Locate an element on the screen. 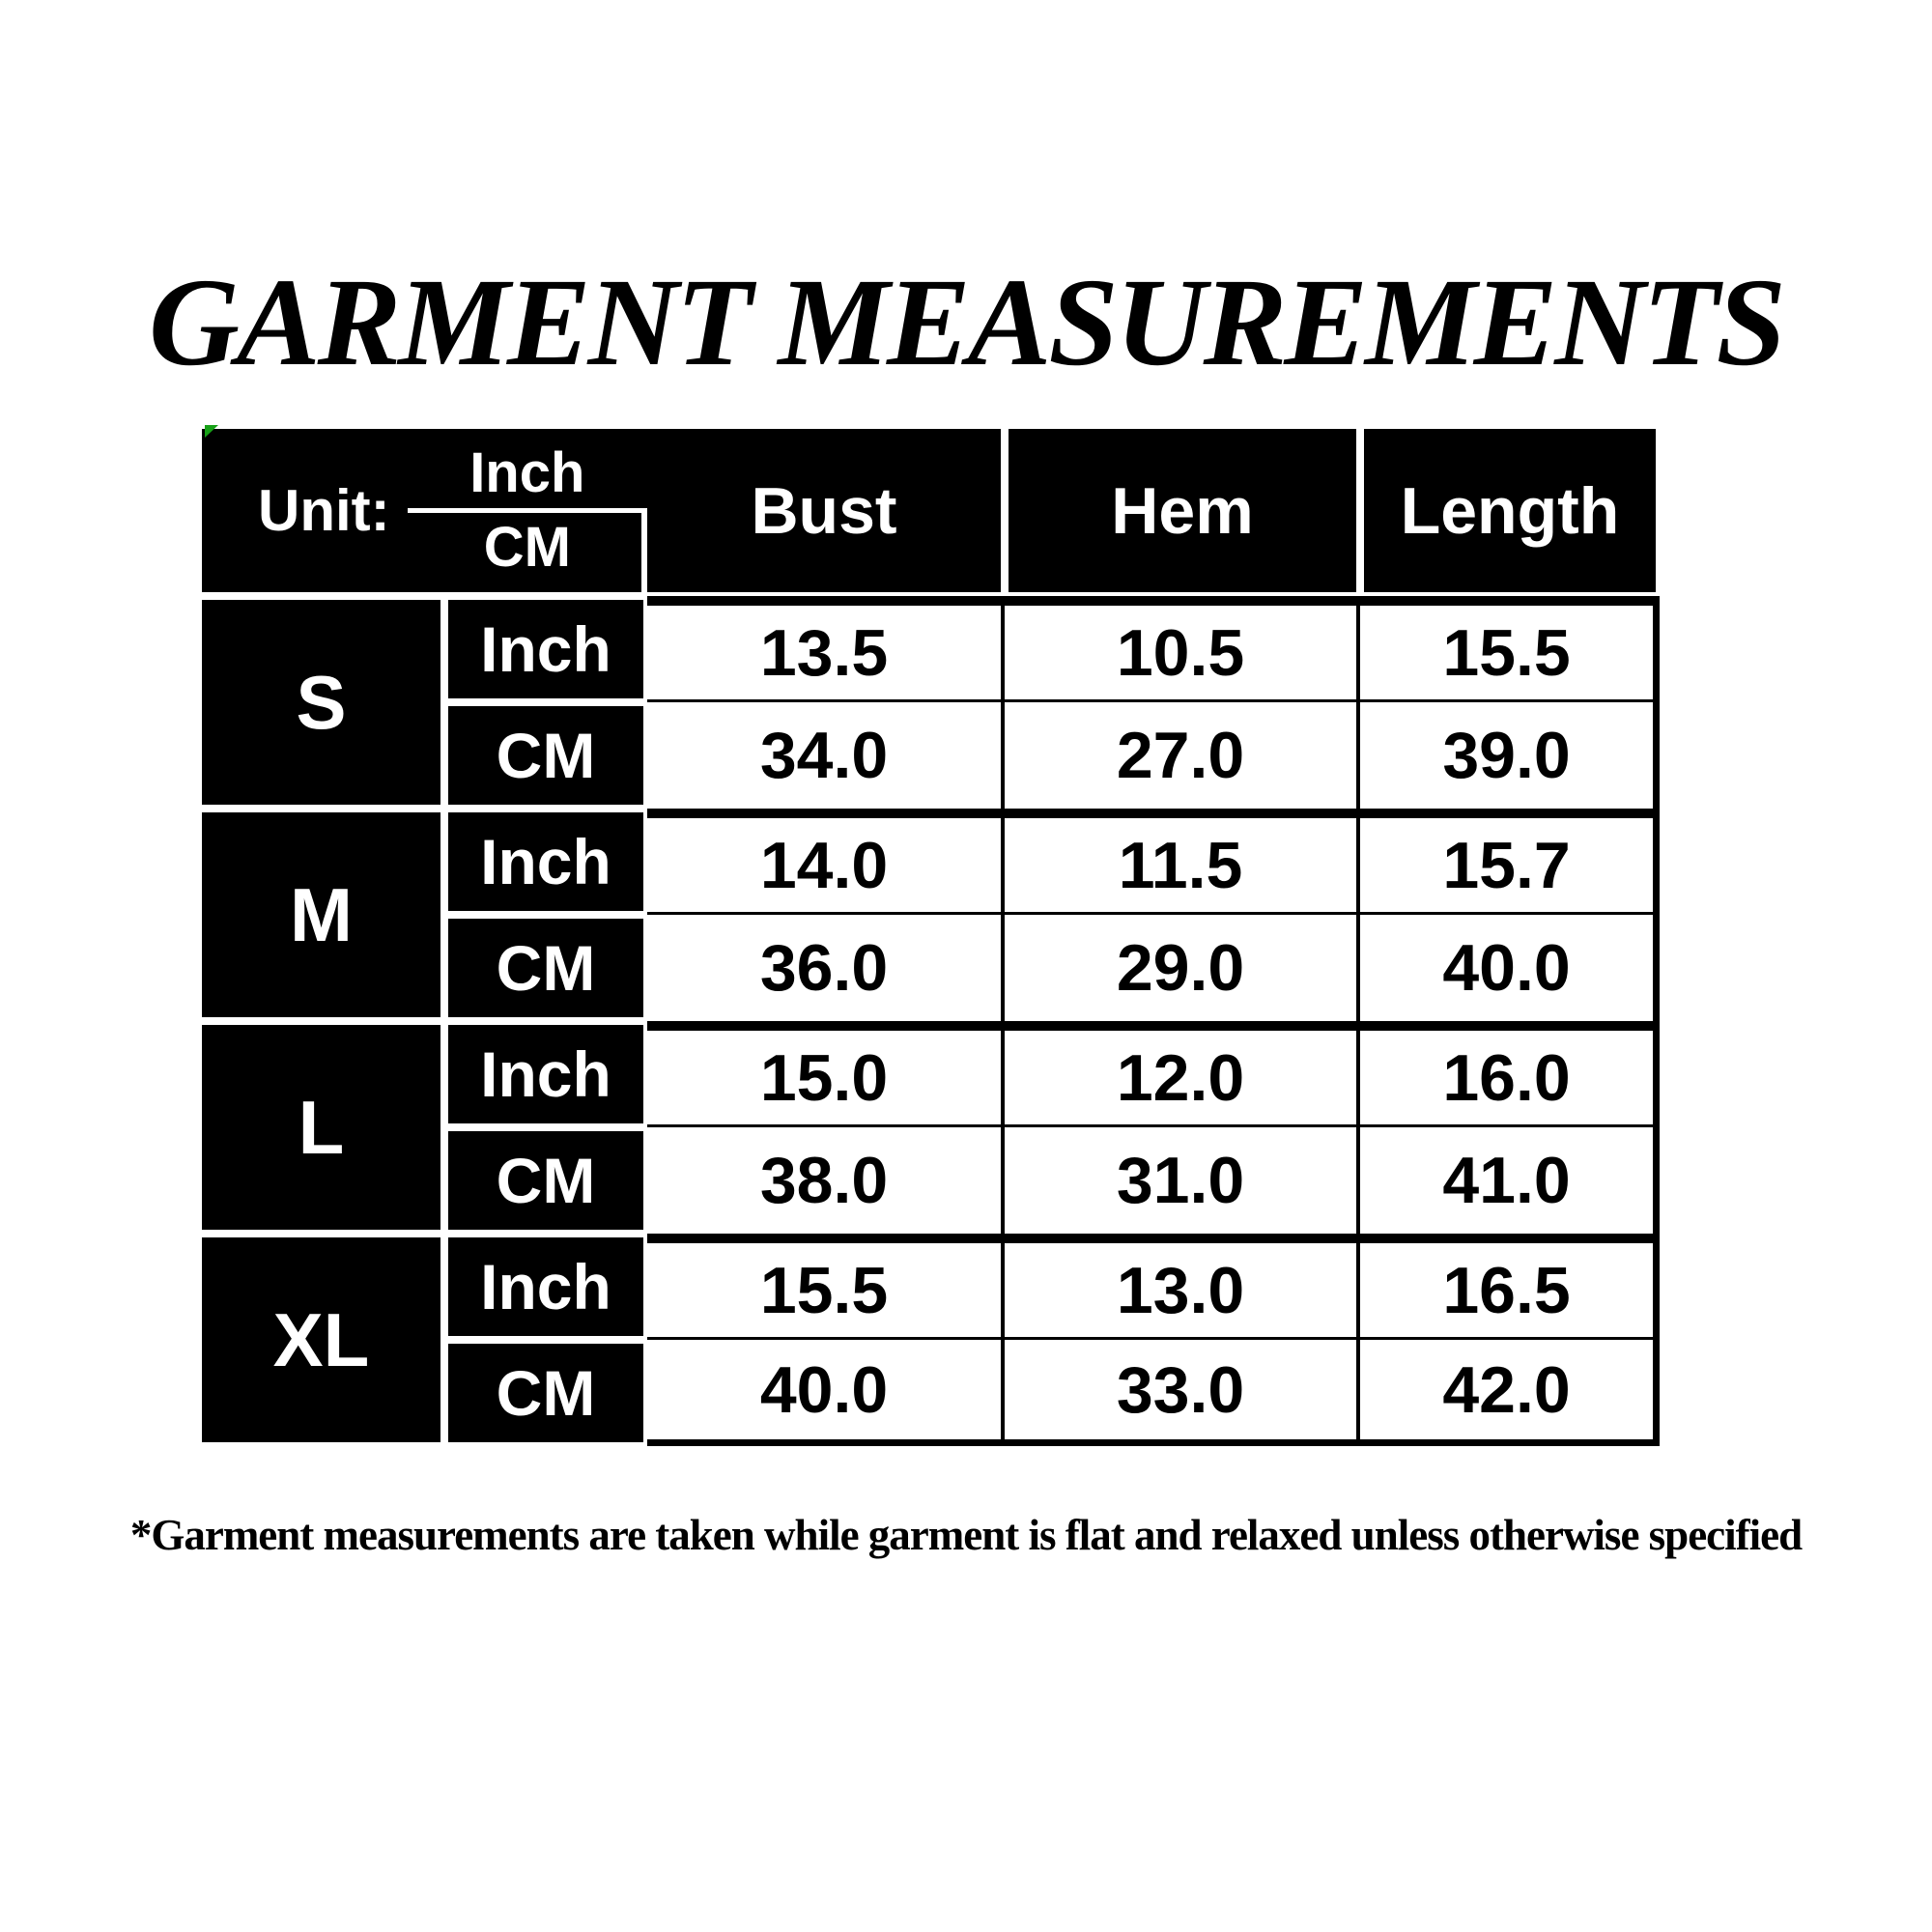 The height and width of the screenshot is (1932, 1932). value-m-inch-bust: 14.0 is located at coordinates (826, 862).